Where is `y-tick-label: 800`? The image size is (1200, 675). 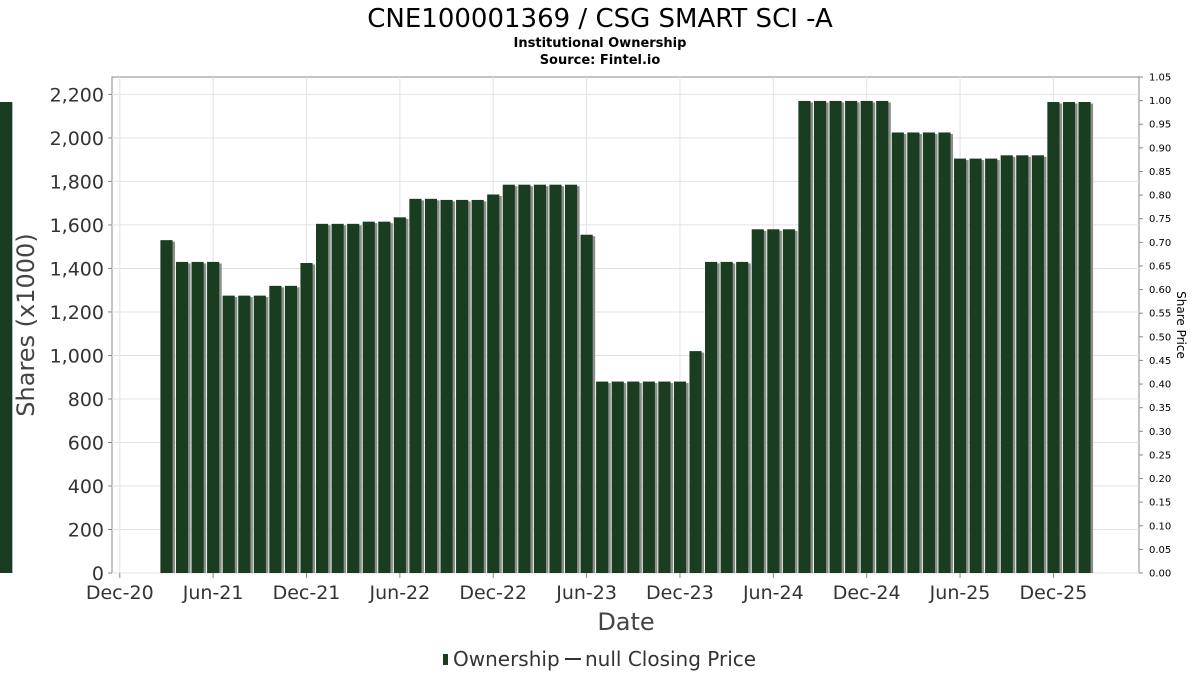 y-tick-label: 800 is located at coordinates (86, 400).